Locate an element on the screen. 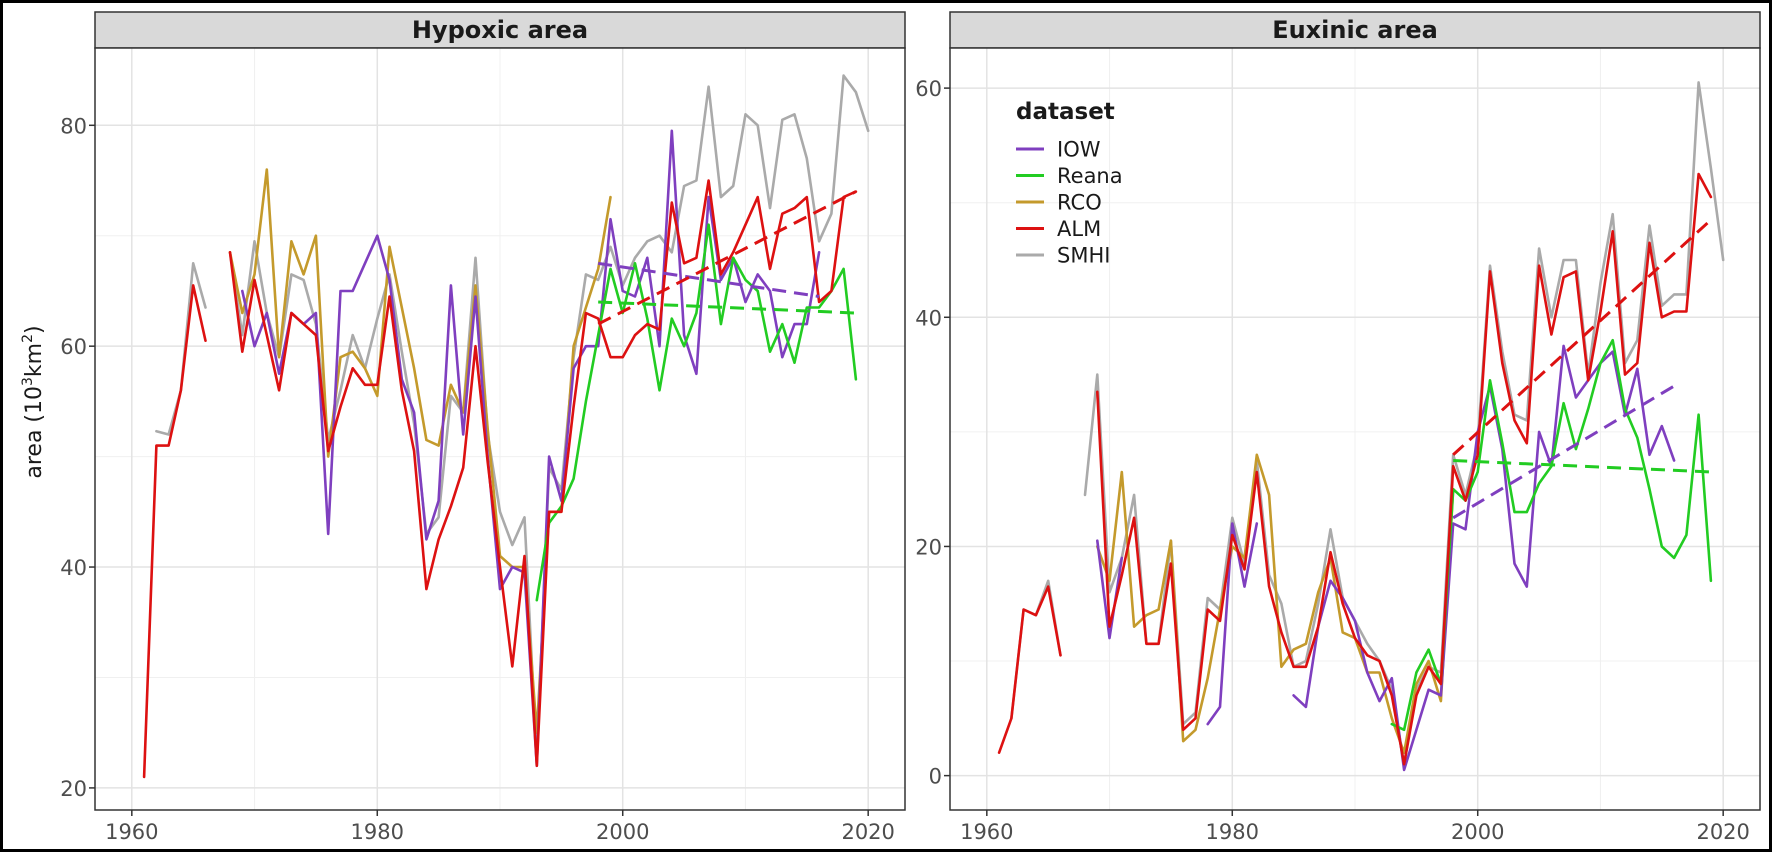 This screenshot has width=1772, height=852. trend-line-iow is located at coordinates (708, 279).